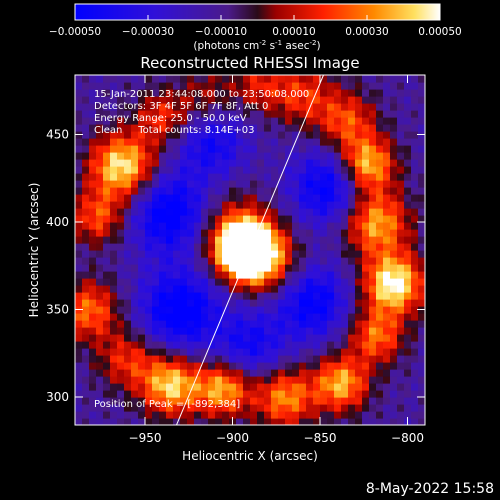 This screenshot has width=500, height=500. What do you see at coordinates (170, 118) in the screenshot?
I see `annotation-energy: Energy Range: 25.0 - 50.0 keV` at bounding box center [170, 118].